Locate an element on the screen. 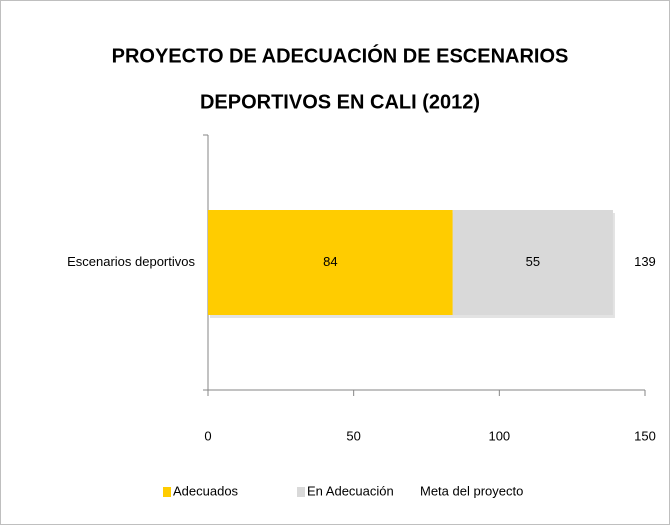 The height and width of the screenshot is (525, 670). data-label: 139 is located at coordinates (645, 261).